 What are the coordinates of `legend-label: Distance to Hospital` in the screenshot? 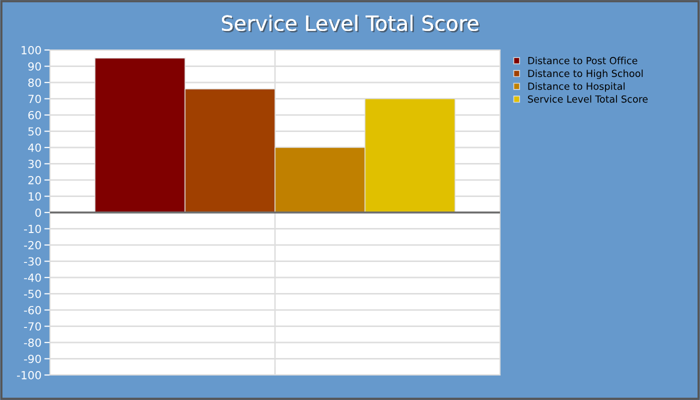 It's located at (576, 87).